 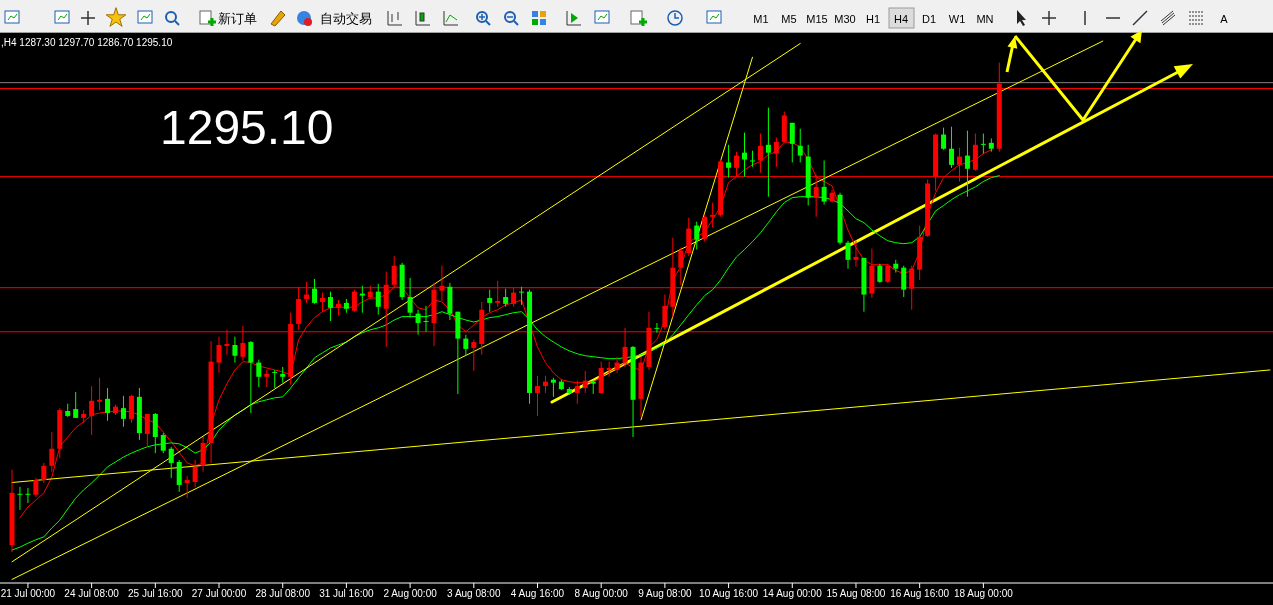 What do you see at coordinates (28, 593) in the screenshot?
I see `x-tick-label: 21 Jul 00:00` at bounding box center [28, 593].